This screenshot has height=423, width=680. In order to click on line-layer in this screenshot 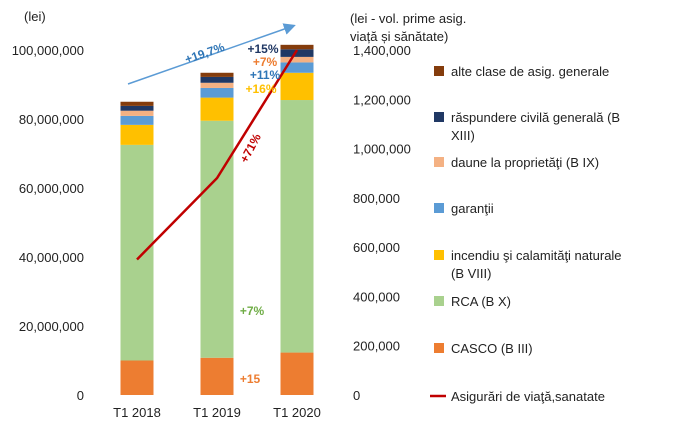, I will do `click(217, 155)`.